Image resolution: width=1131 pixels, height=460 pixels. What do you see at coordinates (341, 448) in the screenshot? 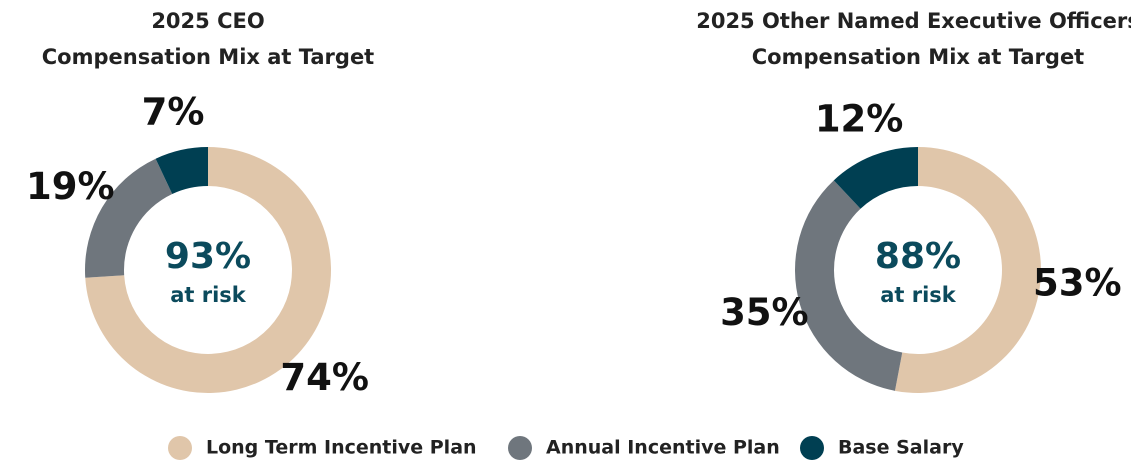
I see `legend-label: Long Term Incentive Plan` at bounding box center [341, 448].